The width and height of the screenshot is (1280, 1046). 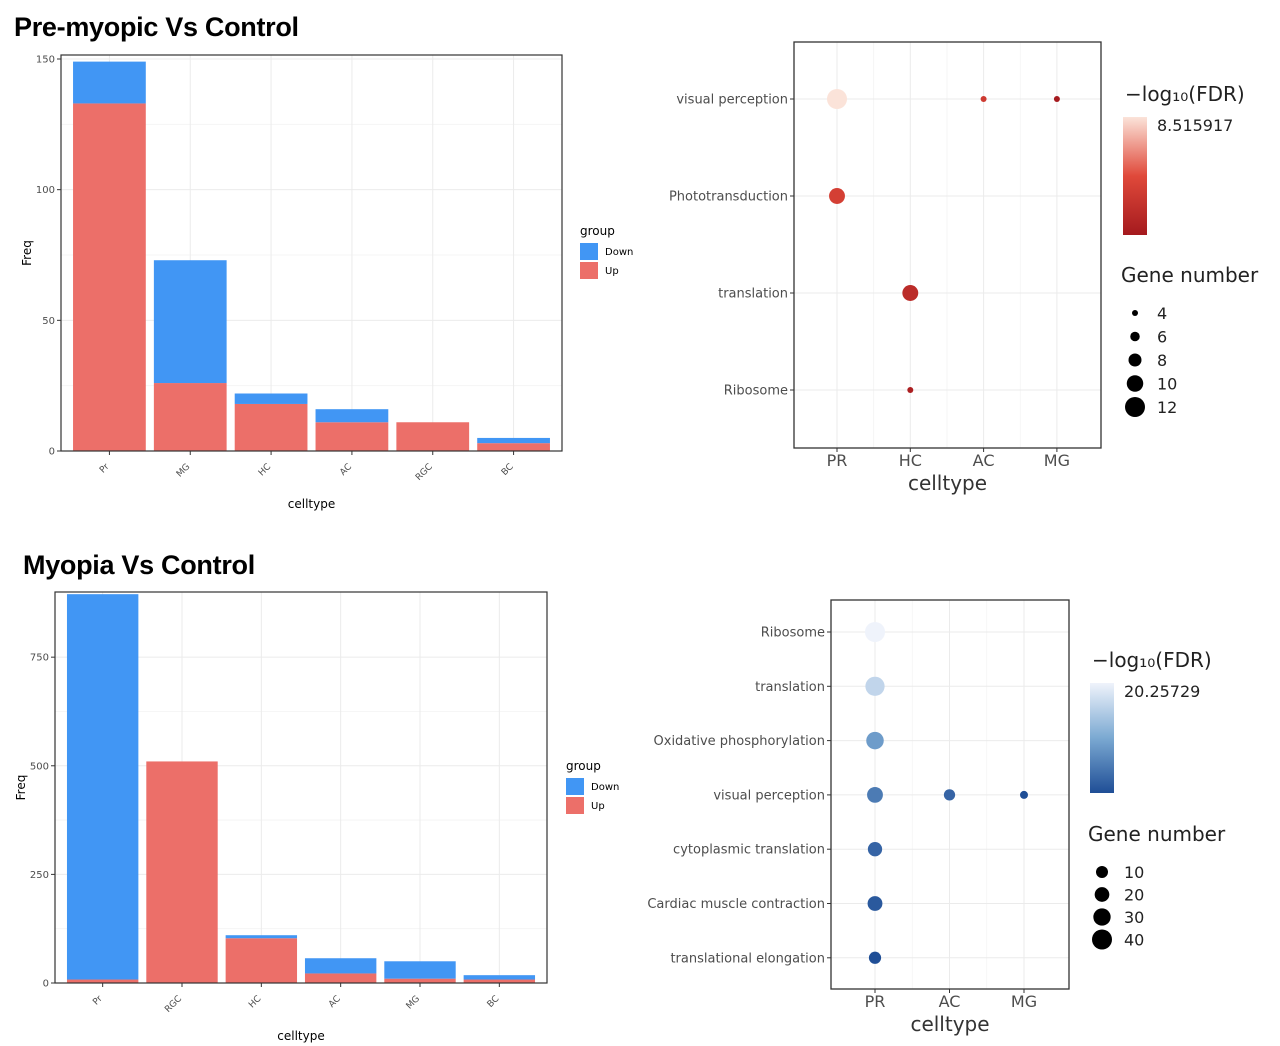 What do you see at coordinates (589, 251) in the screenshot?
I see `legend-swatch-down` at bounding box center [589, 251].